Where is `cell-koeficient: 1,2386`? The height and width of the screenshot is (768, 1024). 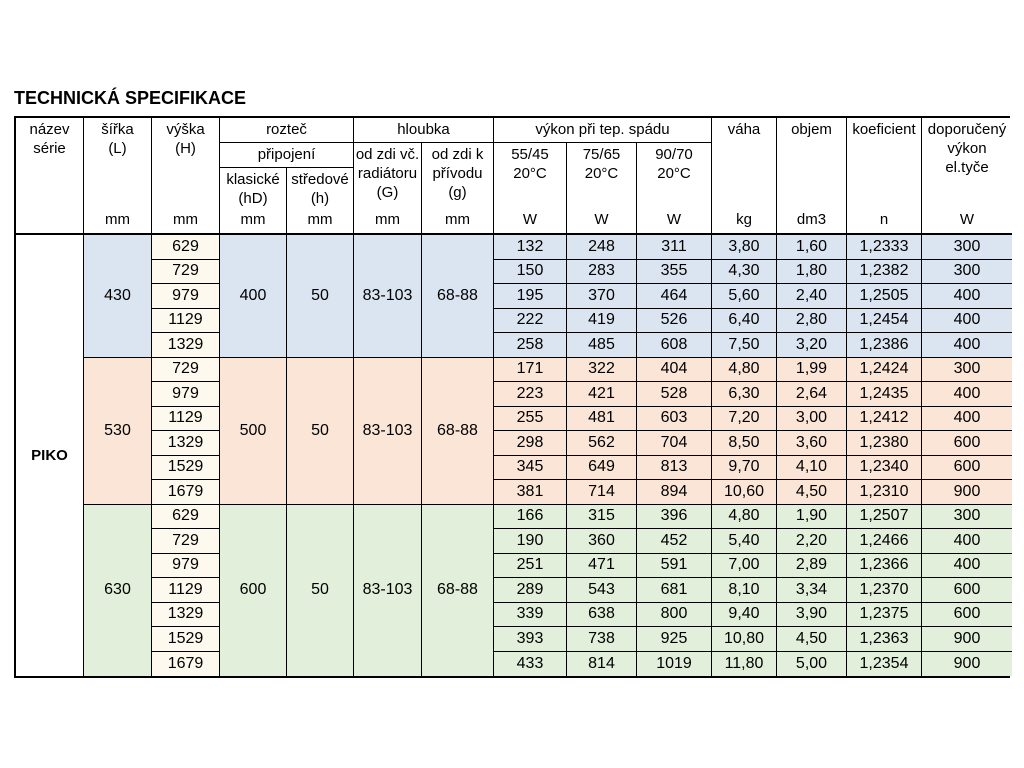 cell-koeficient: 1,2386 is located at coordinates (884, 345).